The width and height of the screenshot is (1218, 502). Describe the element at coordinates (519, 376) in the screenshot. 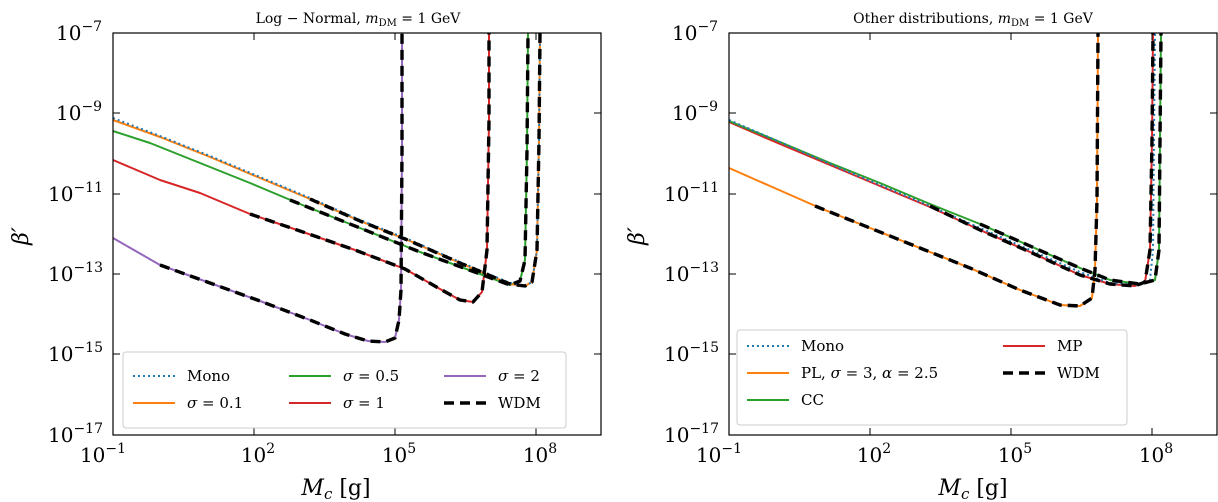

I see `legend-sigma-2: σ = 2` at that location.